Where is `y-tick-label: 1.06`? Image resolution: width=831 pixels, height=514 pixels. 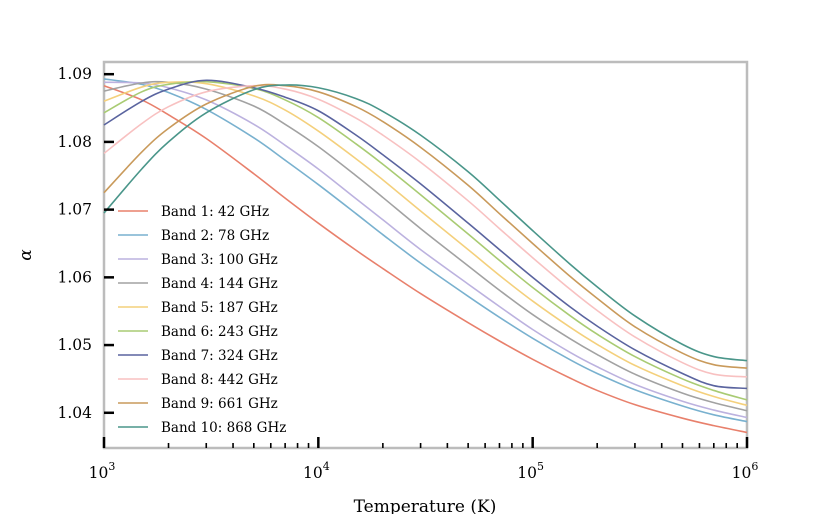
y-tick-label: 1.06 is located at coordinates (74, 277).